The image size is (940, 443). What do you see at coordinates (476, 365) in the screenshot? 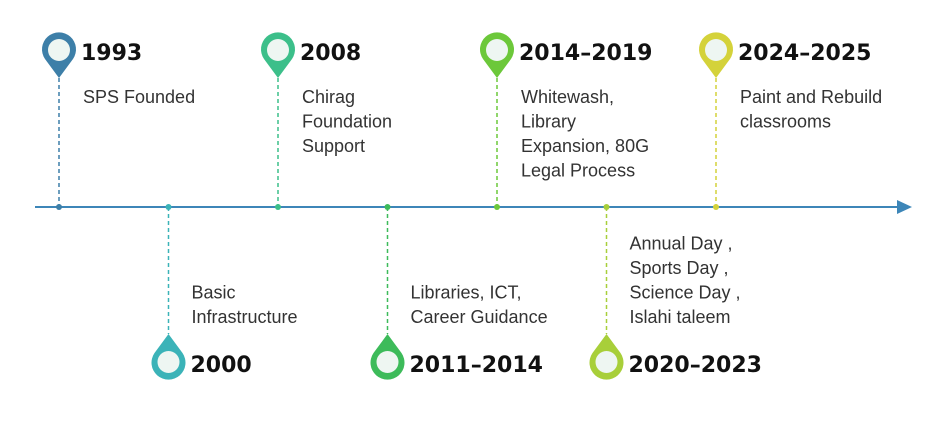
I see `event-year: 2011–2014` at bounding box center [476, 365].